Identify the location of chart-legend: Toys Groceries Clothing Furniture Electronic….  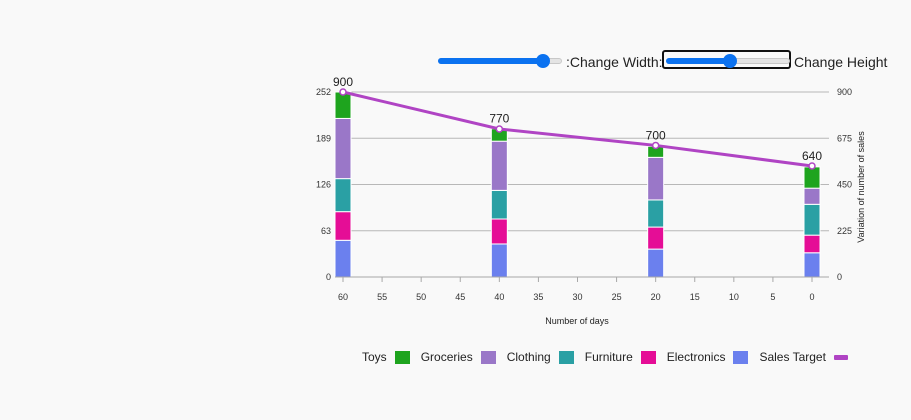
(610, 357).